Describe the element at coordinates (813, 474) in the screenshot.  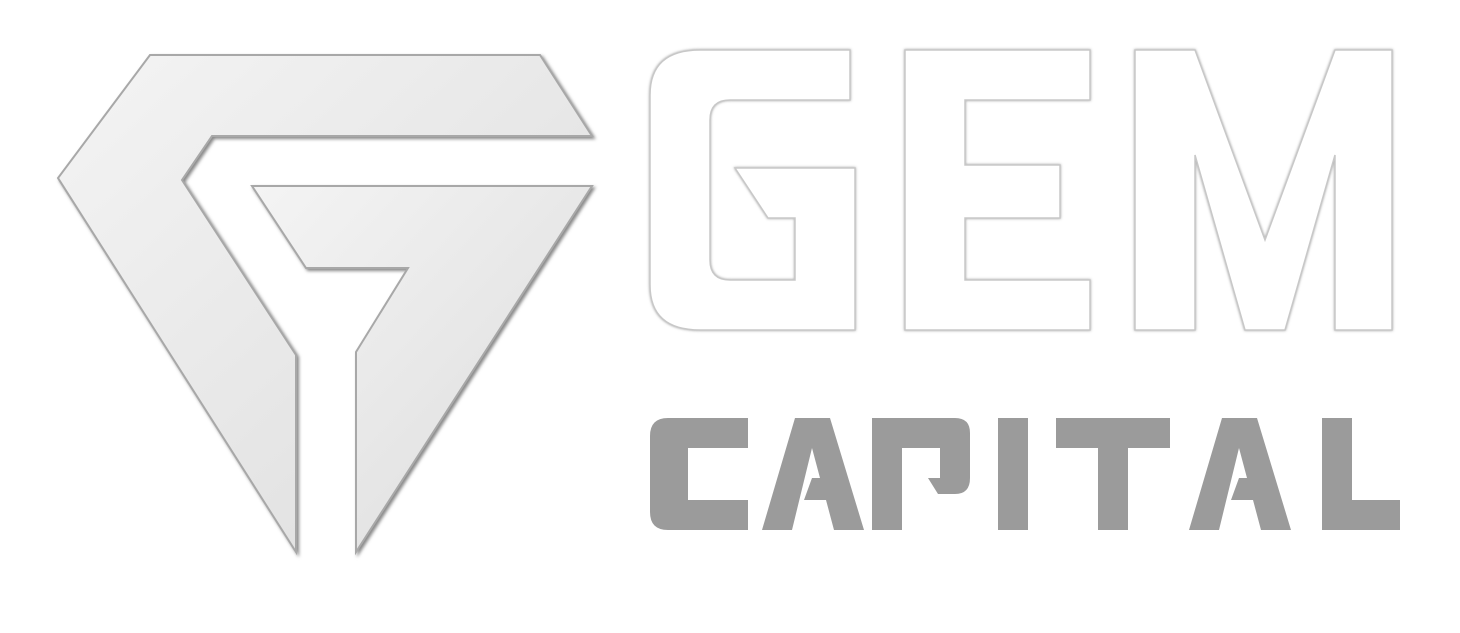
I see `letter-a-shape` at that location.